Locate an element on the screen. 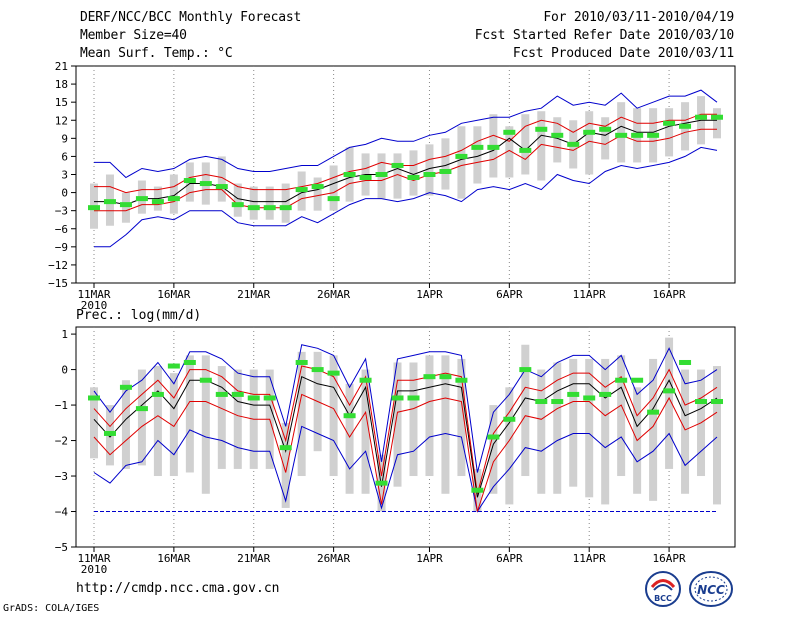  bcc-logo: BCC is located at coordinates (663, 589).